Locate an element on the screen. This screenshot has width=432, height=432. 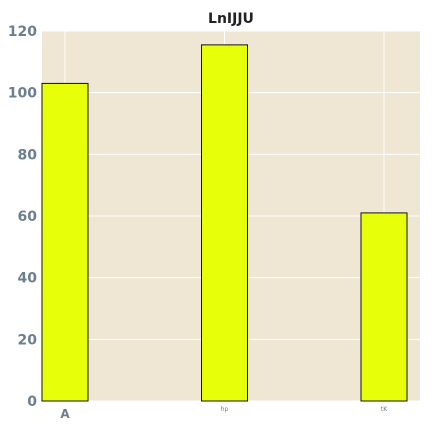
y-tick-label: 40 is located at coordinates (28, 279).